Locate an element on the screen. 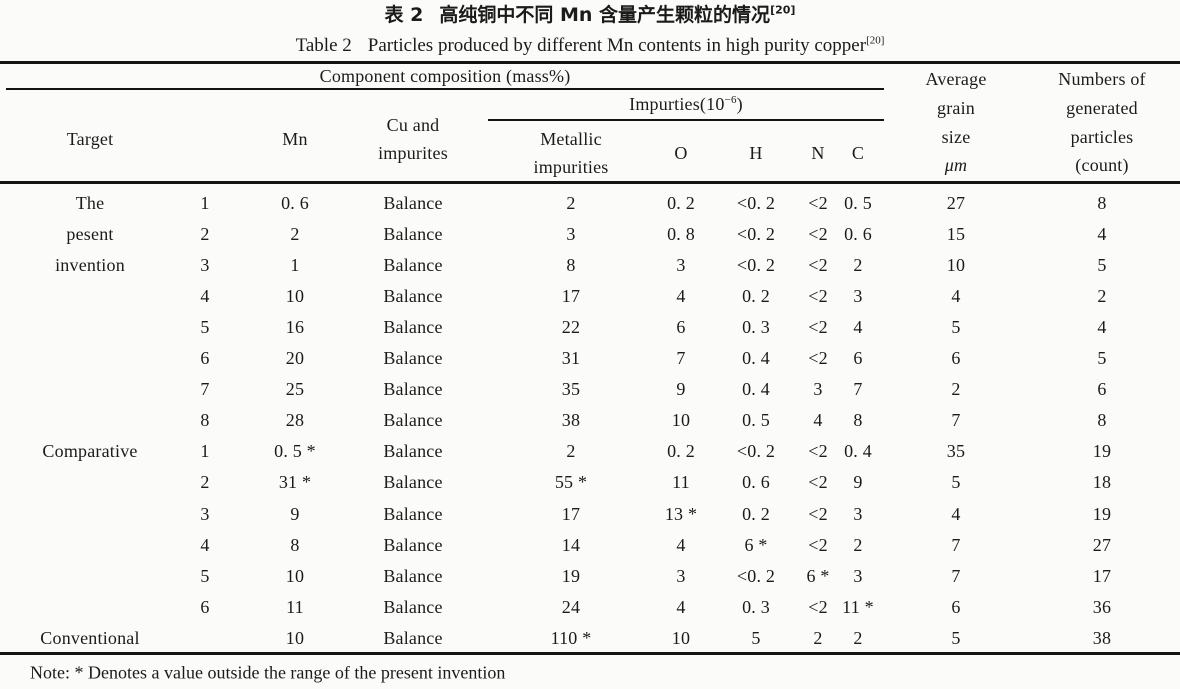 The height and width of the screenshot is (689, 1180). cell-h: 5 is located at coordinates (756, 637).